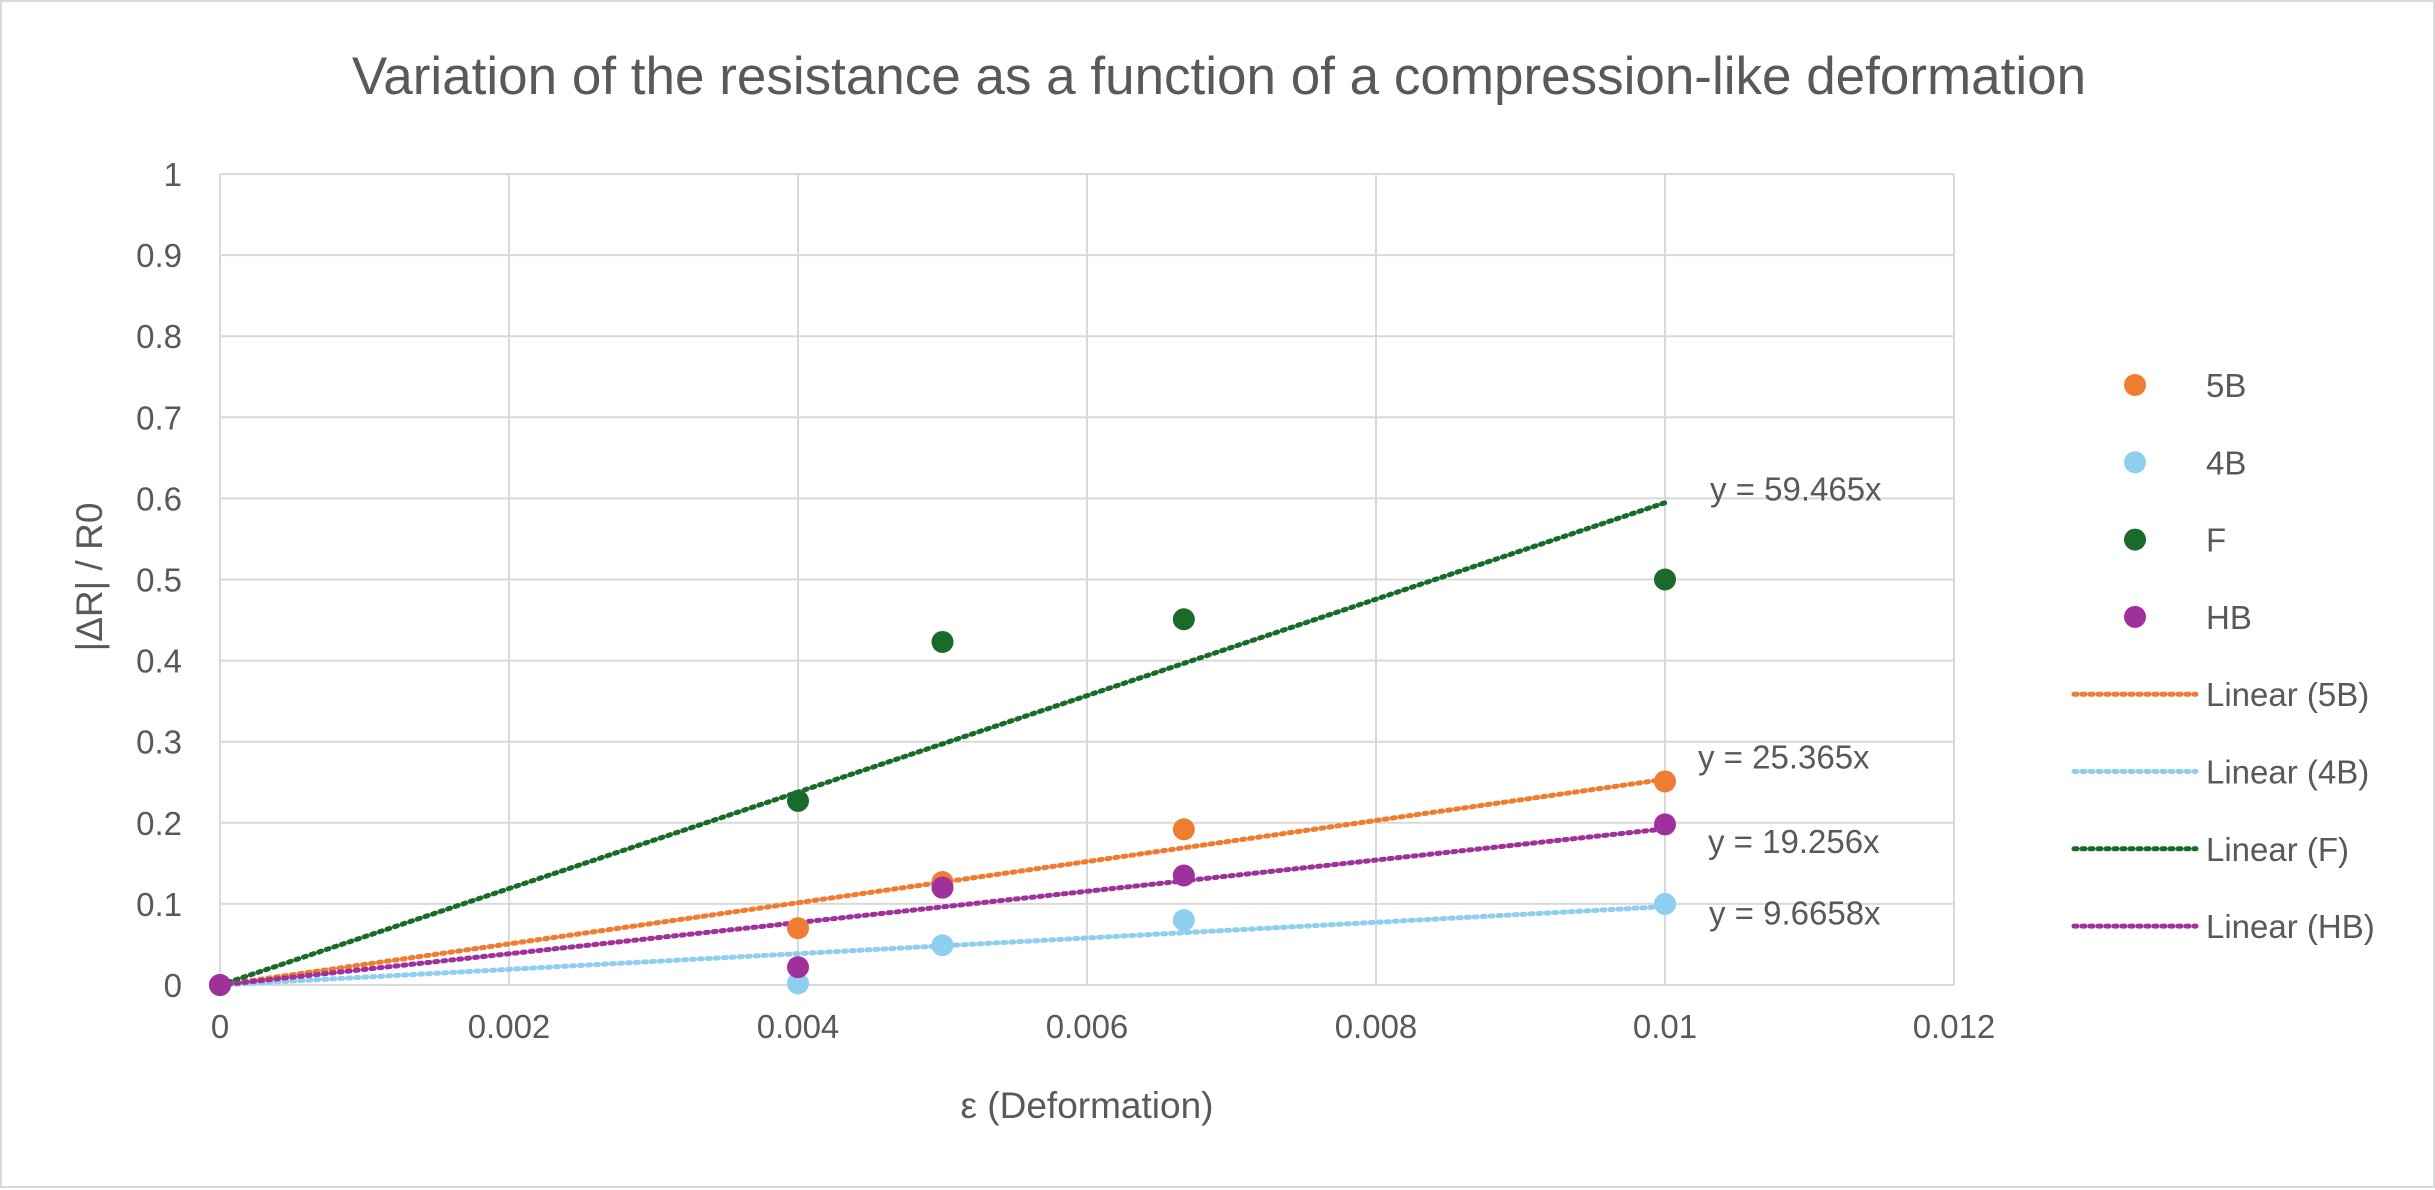 This screenshot has width=2435, height=1190. I want to click on x-tick-label: 0.008, so click(1376, 1026).